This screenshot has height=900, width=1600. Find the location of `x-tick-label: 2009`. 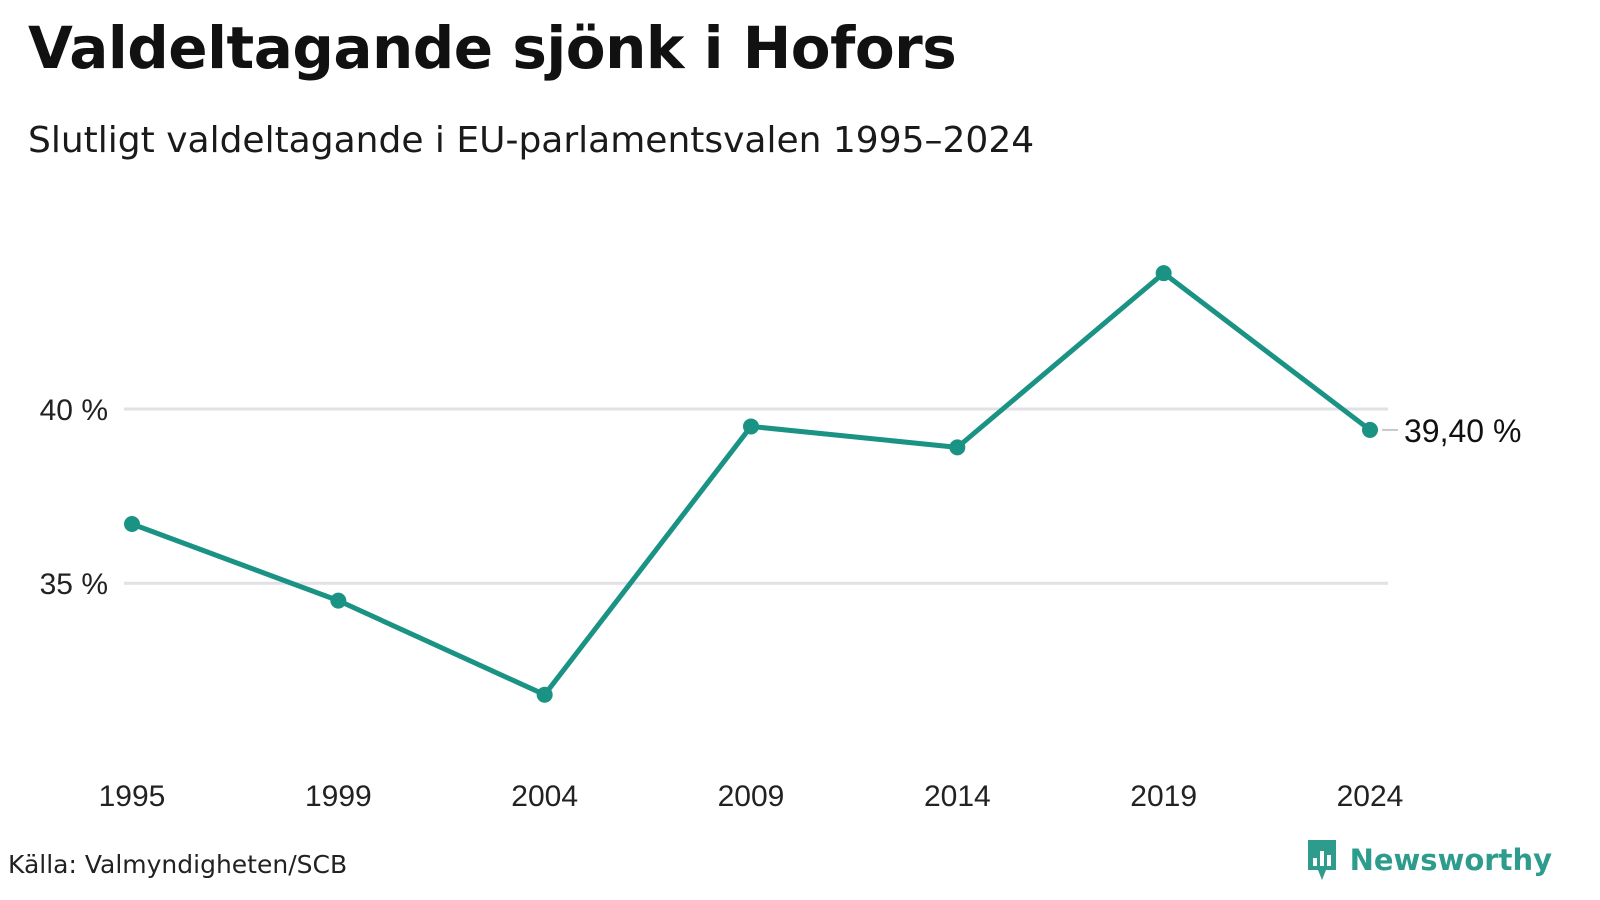

x-tick-label: 2009 is located at coordinates (751, 796).